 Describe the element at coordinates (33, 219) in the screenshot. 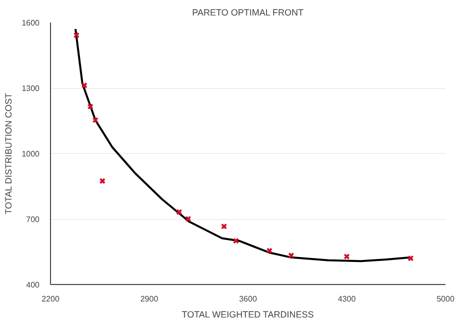

I see `y-tick-label: 700` at that location.